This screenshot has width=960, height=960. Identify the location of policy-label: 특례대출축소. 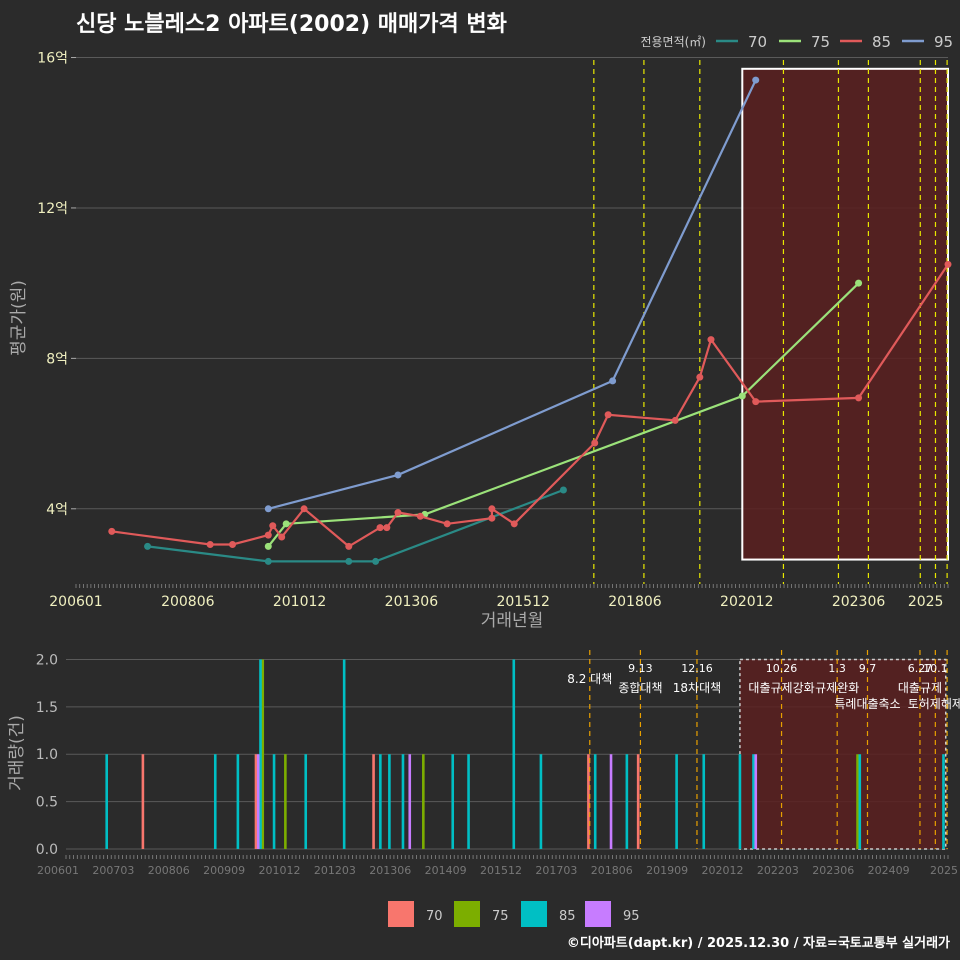
(867, 704).